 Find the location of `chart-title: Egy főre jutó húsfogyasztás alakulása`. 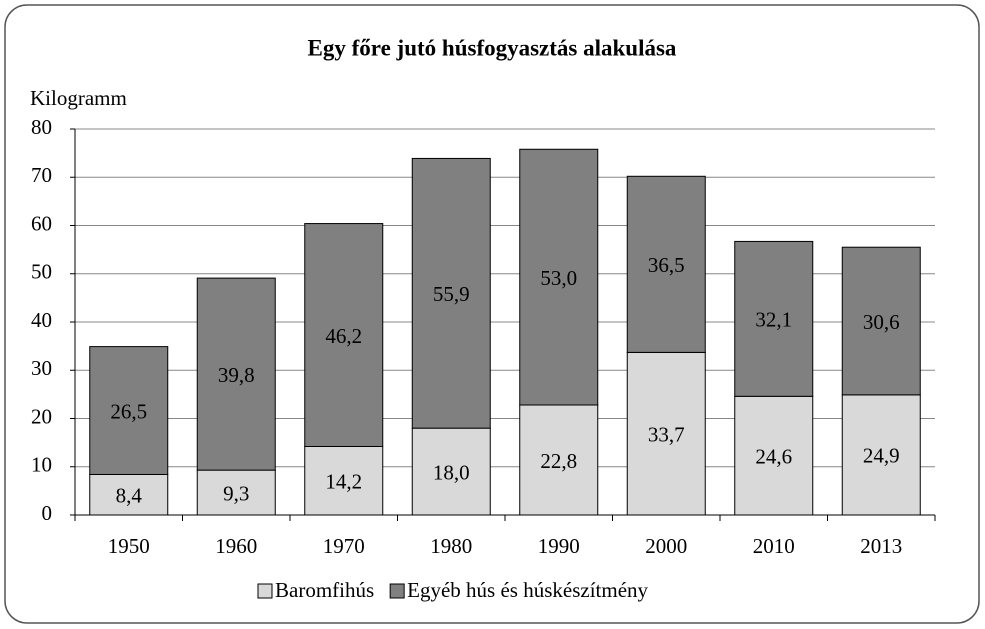

chart-title: Egy főre jutó húsfogyasztás alakulása is located at coordinates (492, 47).